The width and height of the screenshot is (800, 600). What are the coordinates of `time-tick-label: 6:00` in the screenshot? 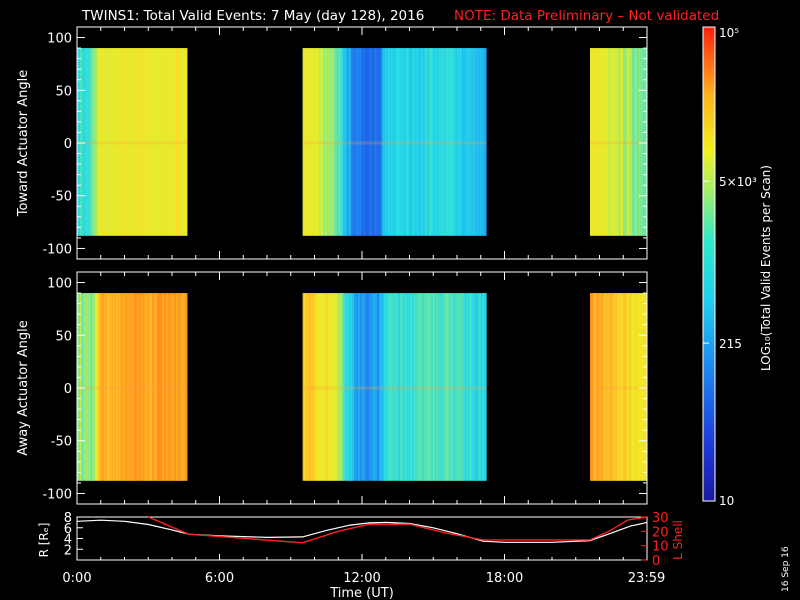 It's located at (219, 578).